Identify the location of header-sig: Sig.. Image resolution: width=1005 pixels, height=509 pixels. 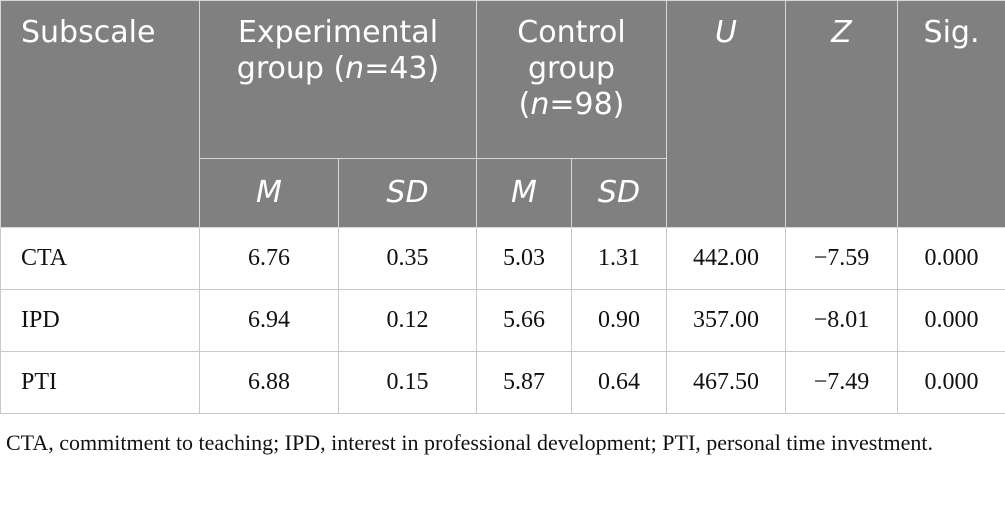
(951, 114).